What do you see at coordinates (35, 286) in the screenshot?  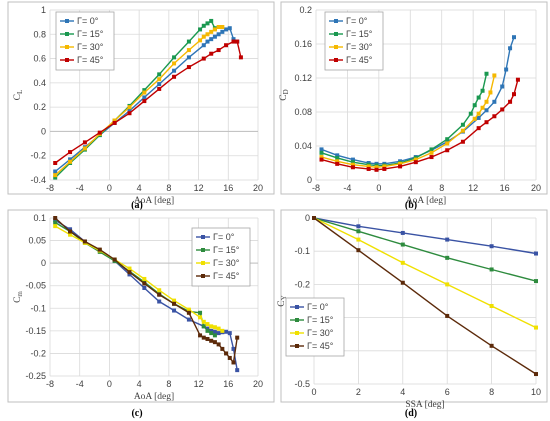 I see `y-tick-label: -0.05` at bounding box center [35, 286].